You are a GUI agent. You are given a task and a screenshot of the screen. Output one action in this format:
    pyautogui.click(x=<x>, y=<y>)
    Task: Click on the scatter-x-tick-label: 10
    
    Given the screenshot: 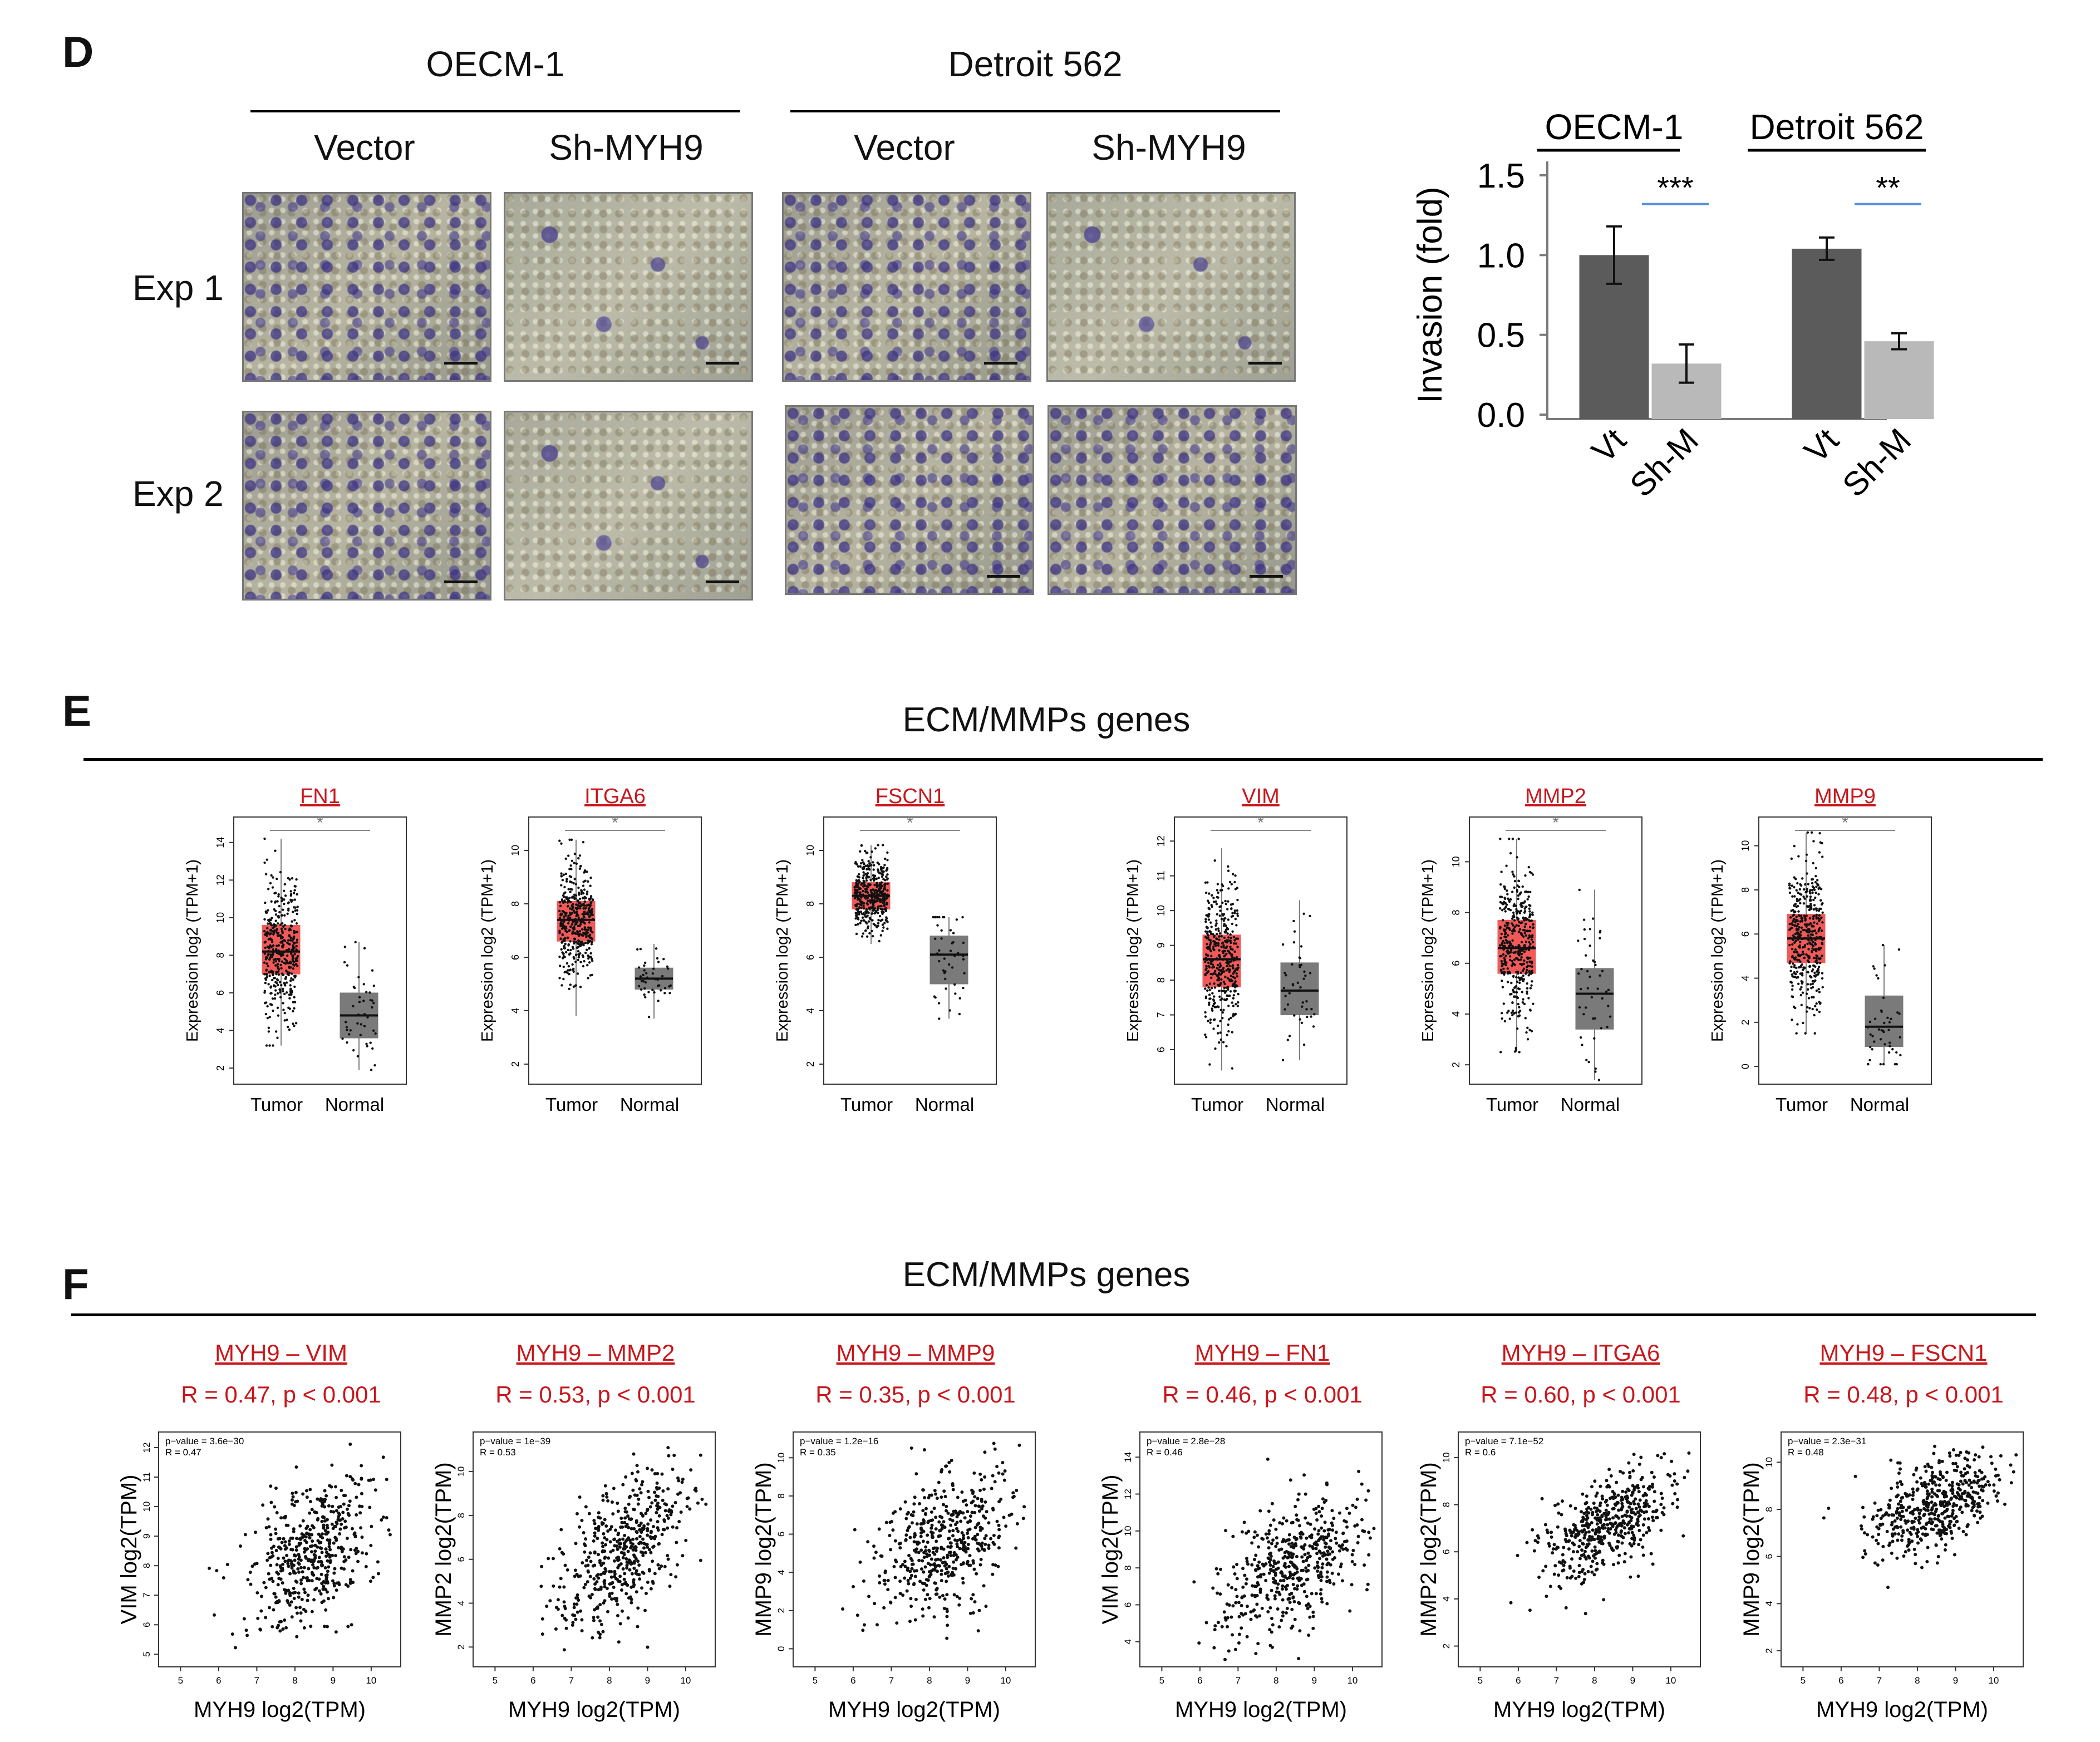 What is the action you would take?
    pyautogui.click(x=1353, y=1680)
    